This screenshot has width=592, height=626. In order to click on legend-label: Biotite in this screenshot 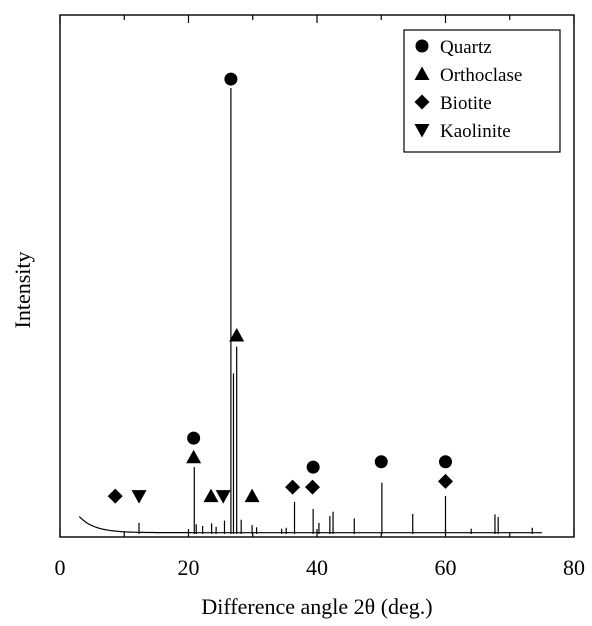, I will do `click(466, 103)`.